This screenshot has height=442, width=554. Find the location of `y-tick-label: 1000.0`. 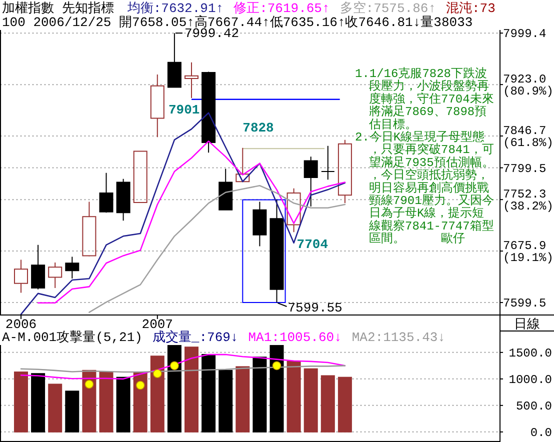

y-tick-label: 1000.0 is located at coordinates (530, 379).